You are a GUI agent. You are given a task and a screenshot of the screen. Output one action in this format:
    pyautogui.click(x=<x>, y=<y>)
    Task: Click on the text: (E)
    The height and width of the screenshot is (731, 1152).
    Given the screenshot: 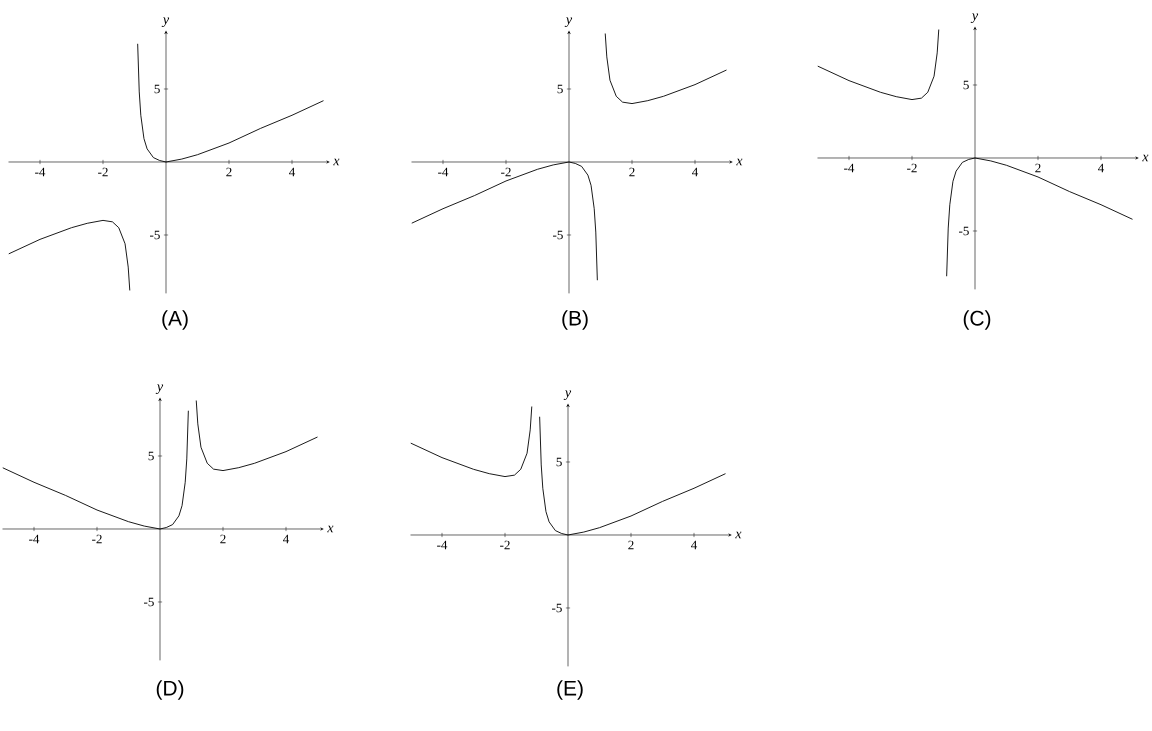 What is the action you would take?
    pyautogui.click(x=570, y=690)
    